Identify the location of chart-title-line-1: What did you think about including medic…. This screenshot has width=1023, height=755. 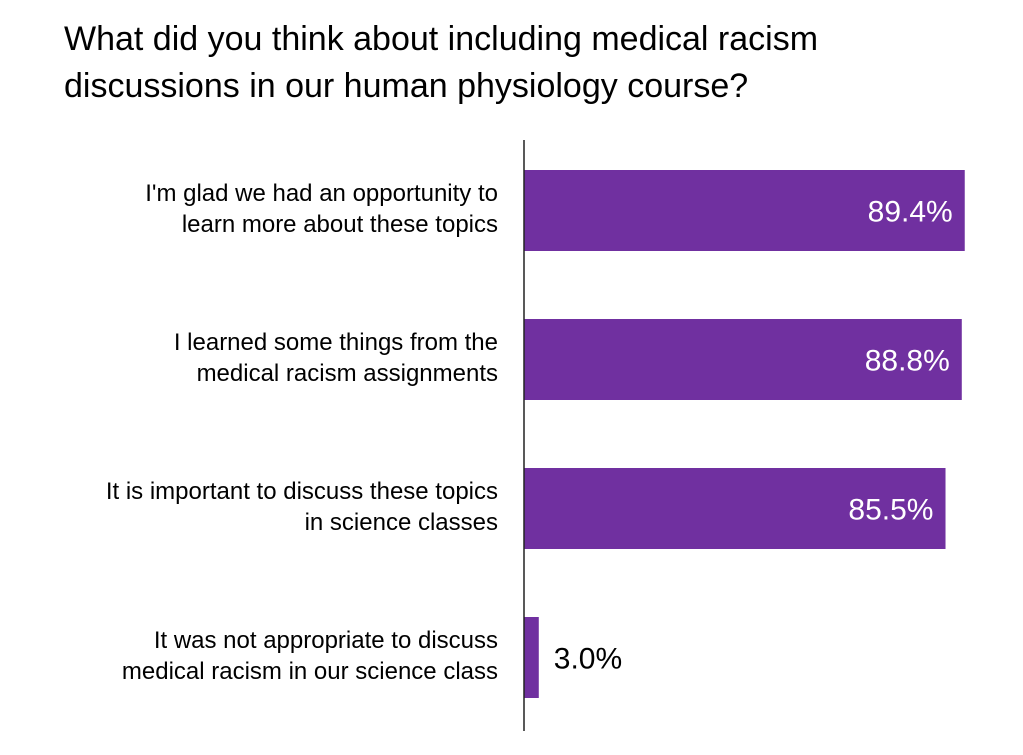
(441, 39).